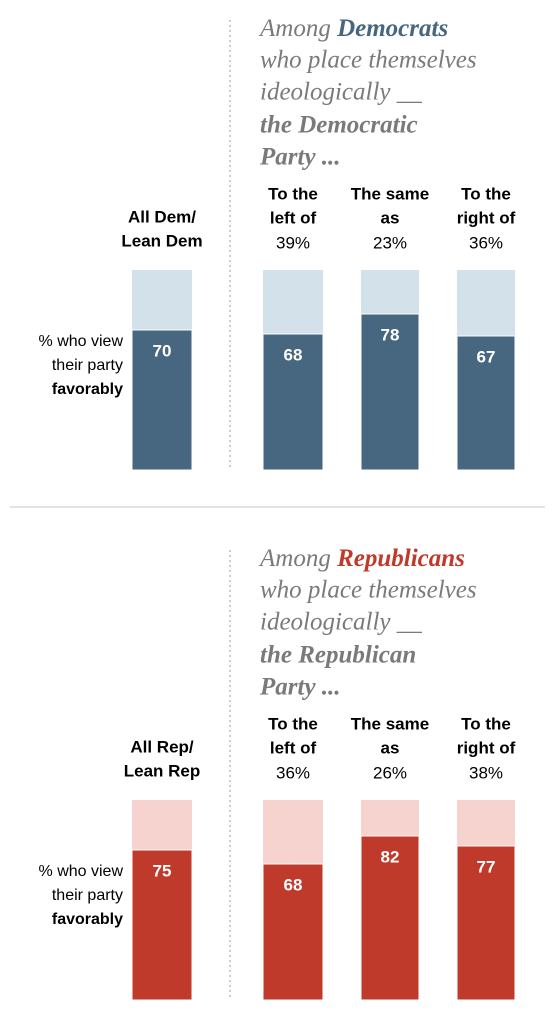 The image size is (555, 1023). Describe the element at coordinates (390, 772) in the screenshot. I see `share-label: 26%` at that location.